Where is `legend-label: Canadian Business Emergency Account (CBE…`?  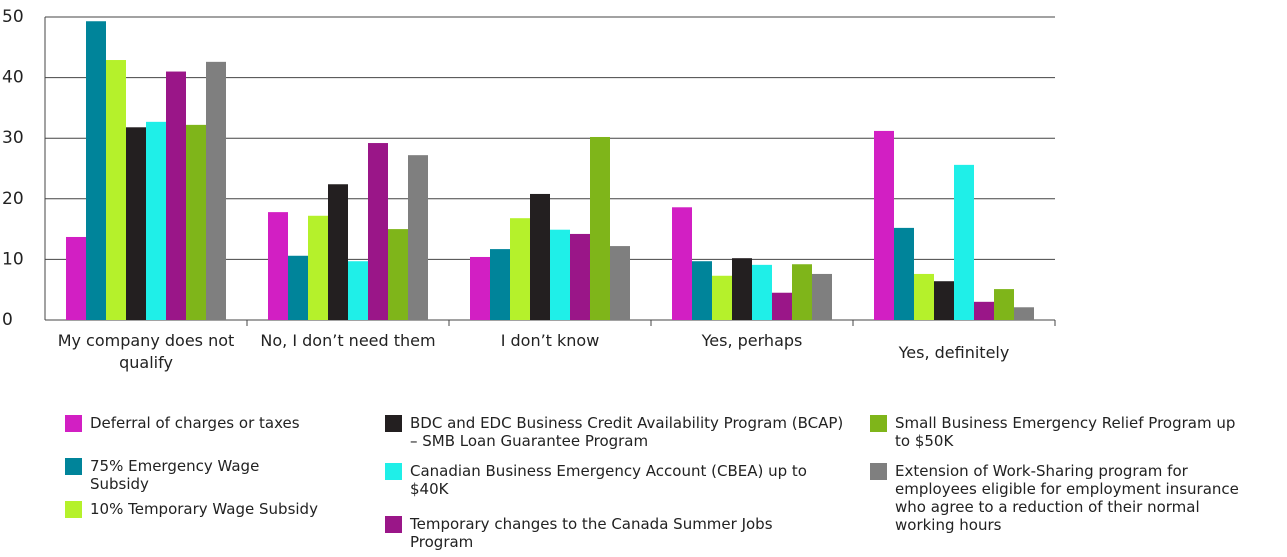 legend-label: Canadian Business Emergency Account (CBE… is located at coordinates (608, 480).